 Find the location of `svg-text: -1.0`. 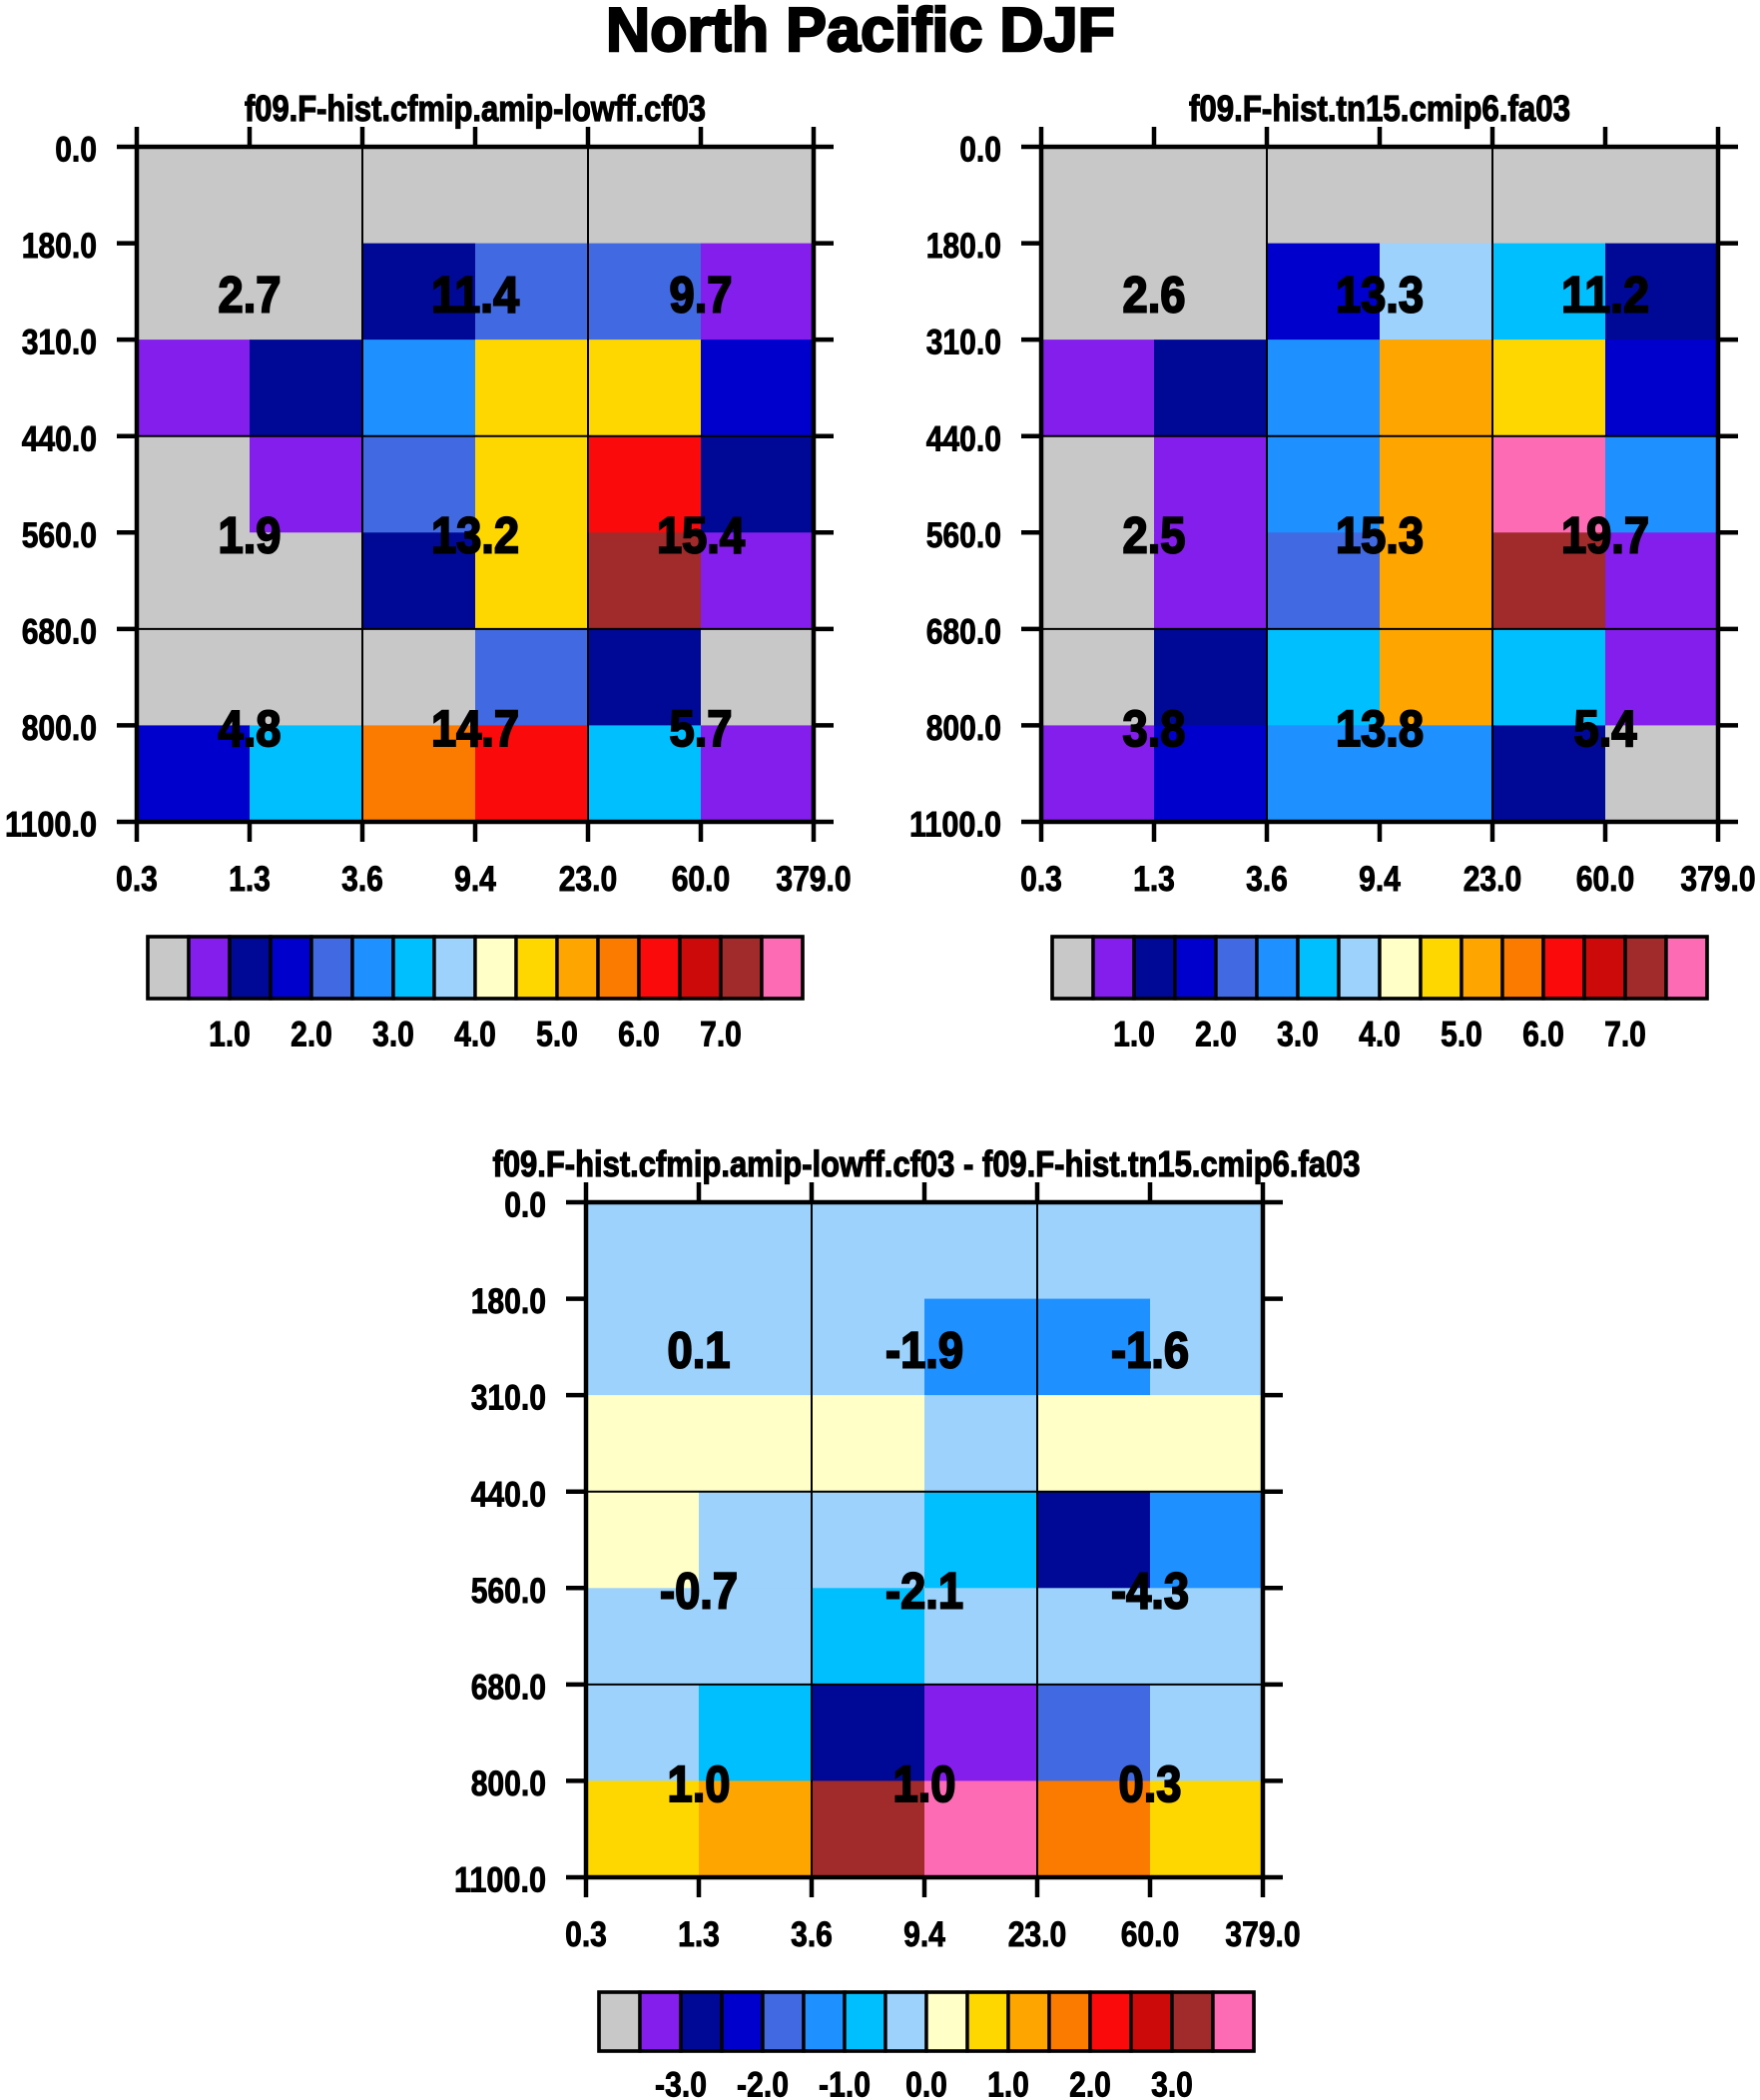

svg-text: -1.0 is located at coordinates (845, 2083).